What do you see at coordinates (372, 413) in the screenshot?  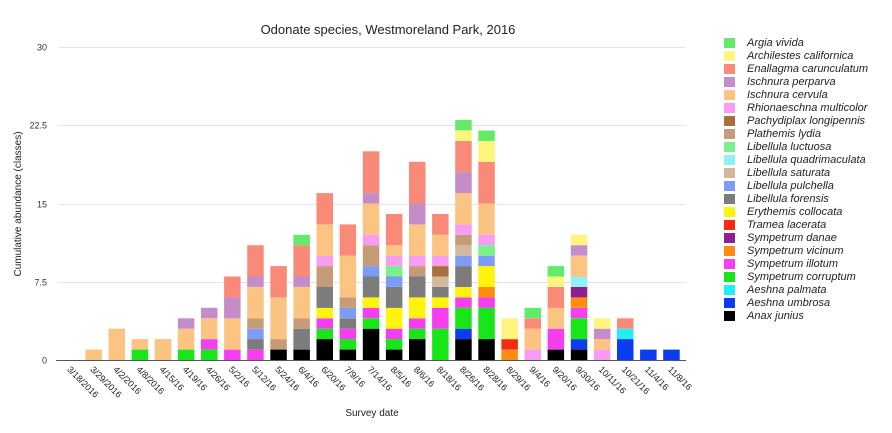 I see `x-axis-label: Survey date` at bounding box center [372, 413].